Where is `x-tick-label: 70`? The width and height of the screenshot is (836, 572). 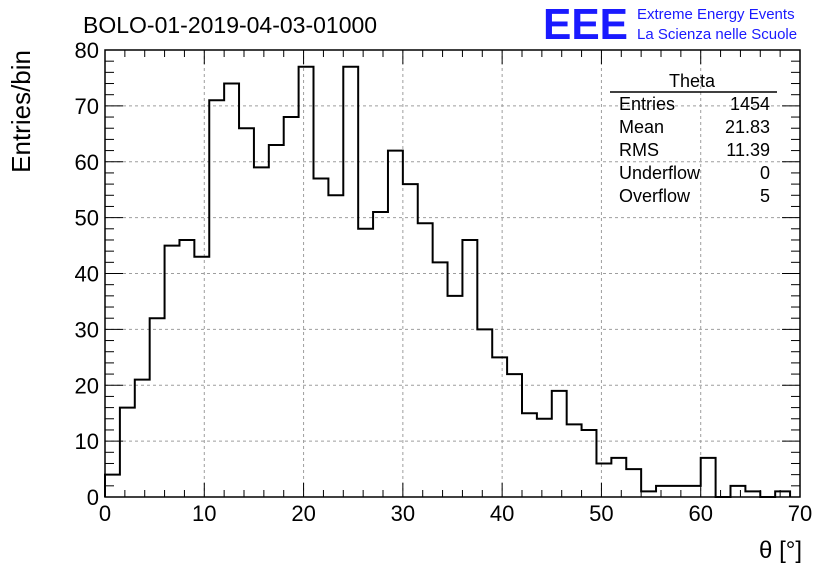 x-tick-label: 70 is located at coordinates (800, 513).